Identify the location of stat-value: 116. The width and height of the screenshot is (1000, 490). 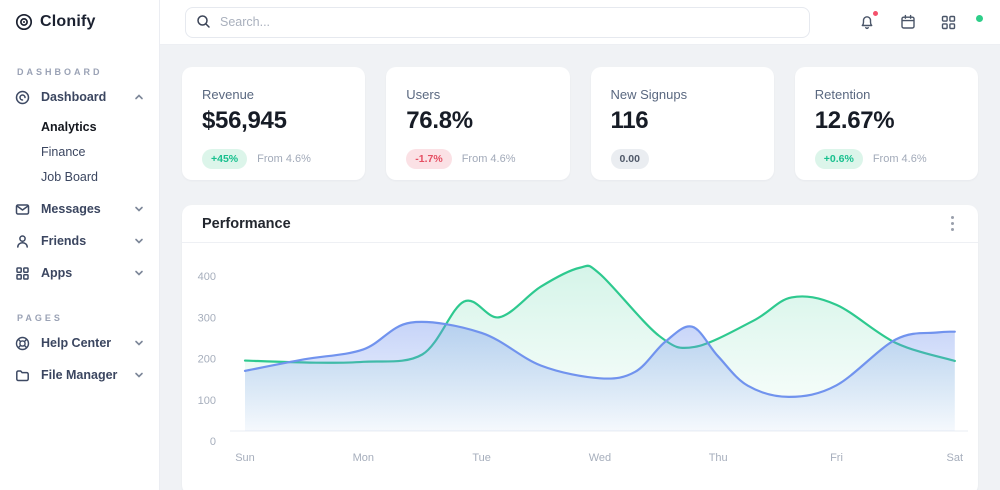
(629, 120).